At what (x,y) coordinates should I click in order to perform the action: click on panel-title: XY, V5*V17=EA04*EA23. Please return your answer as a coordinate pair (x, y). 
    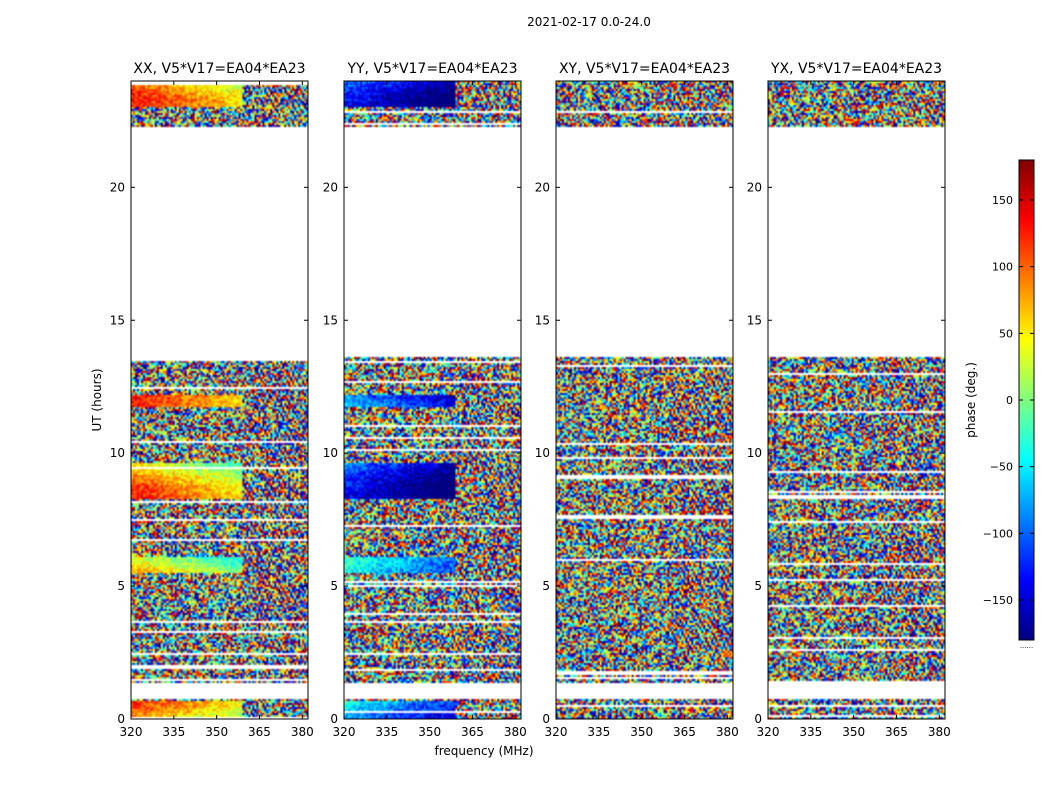
    Looking at the image, I should click on (644, 69).